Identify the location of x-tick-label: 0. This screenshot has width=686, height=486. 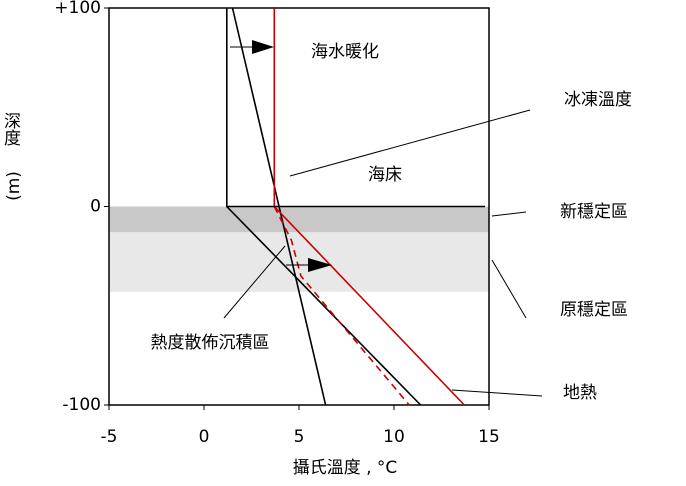
(204, 437).